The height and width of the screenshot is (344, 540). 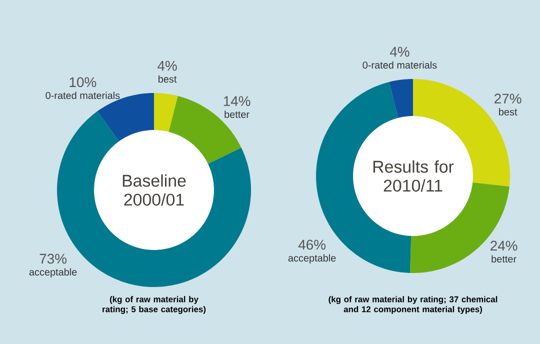 I want to click on data-label: 27%, so click(x=508, y=99).